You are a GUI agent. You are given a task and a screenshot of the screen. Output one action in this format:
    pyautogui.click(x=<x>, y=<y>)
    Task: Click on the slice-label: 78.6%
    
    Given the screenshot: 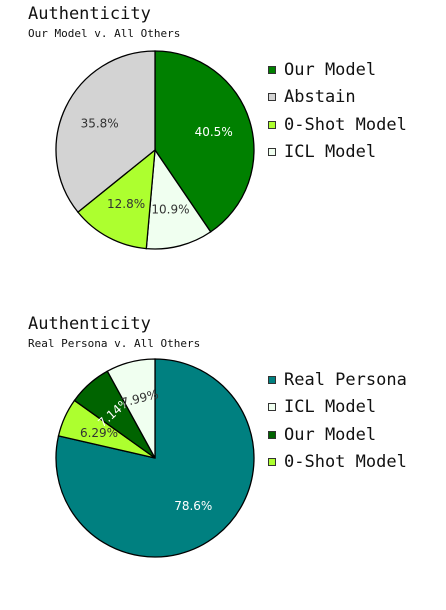 What is the action you would take?
    pyautogui.click(x=193, y=506)
    